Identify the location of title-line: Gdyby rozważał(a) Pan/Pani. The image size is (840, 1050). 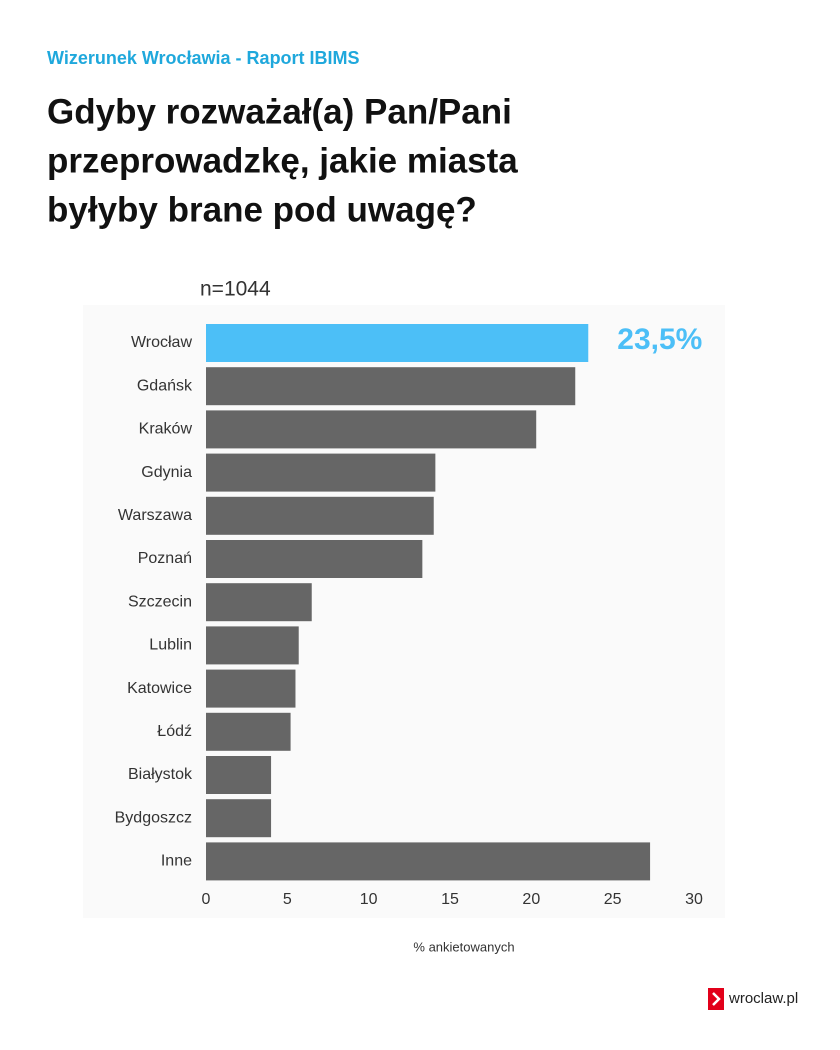
(279, 111).